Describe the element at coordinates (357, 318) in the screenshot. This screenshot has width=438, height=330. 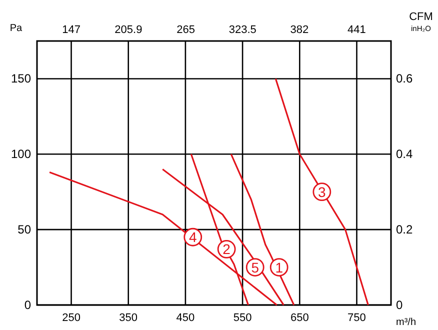
I see `x-tick-label: 750` at that location.